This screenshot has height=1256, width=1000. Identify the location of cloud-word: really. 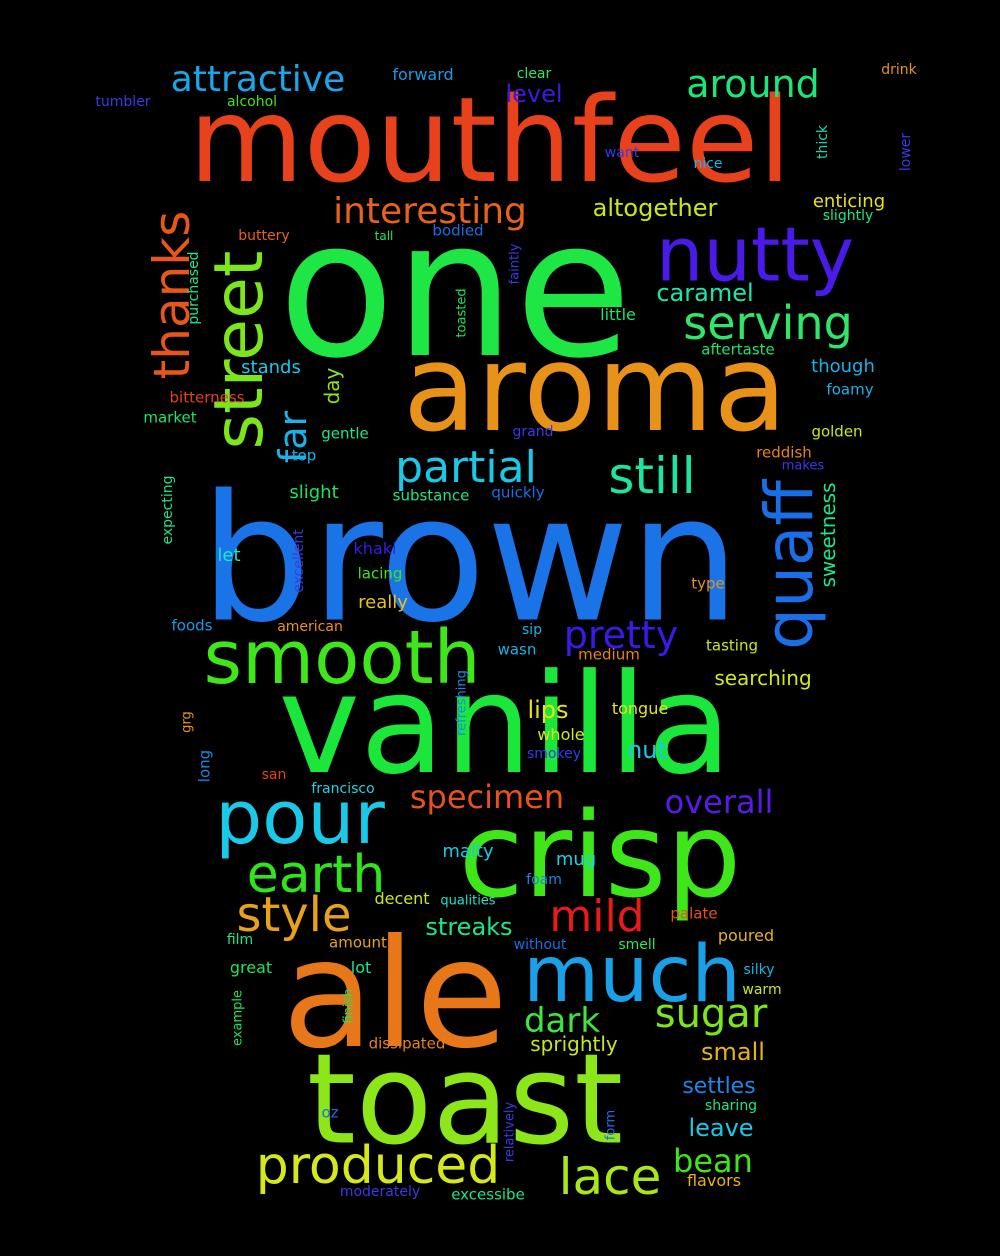
(383, 602).